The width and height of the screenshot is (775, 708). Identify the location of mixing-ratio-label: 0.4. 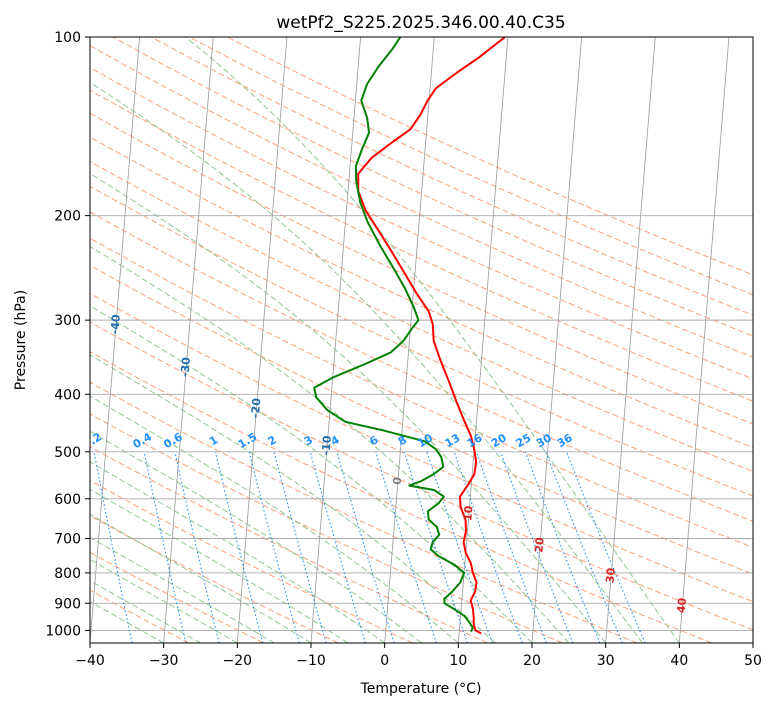
(143, 440).